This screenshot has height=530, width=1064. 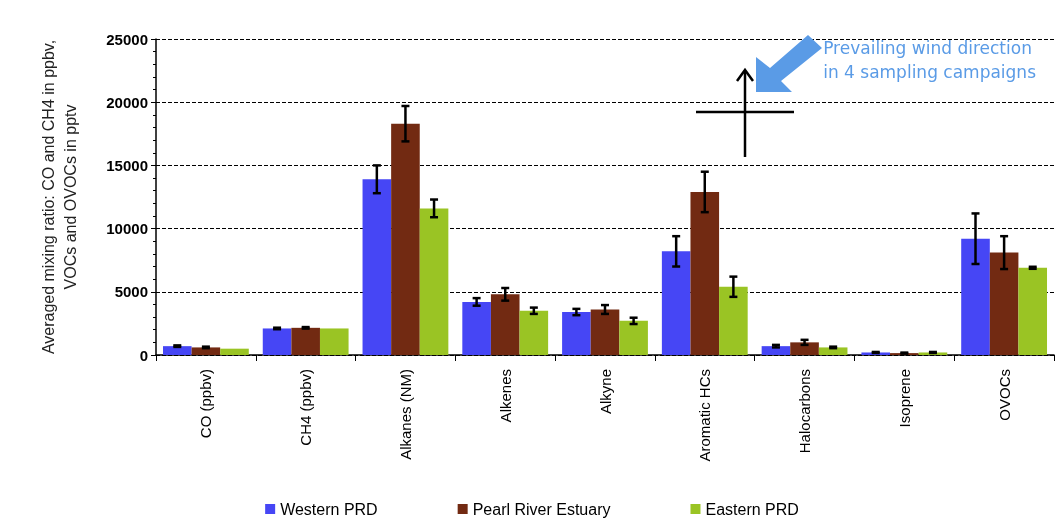 I want to click on y-tick-label: 20000, so click(x=127, y=102).